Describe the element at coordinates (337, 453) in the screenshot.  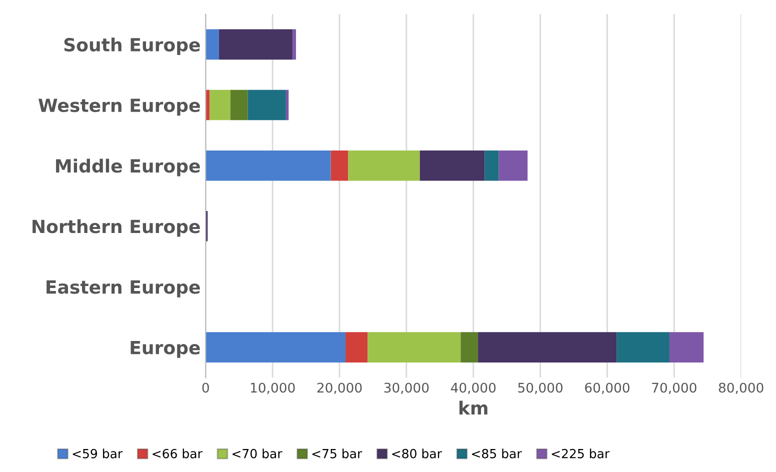
I see `legend-label: <75 bar` at that location.